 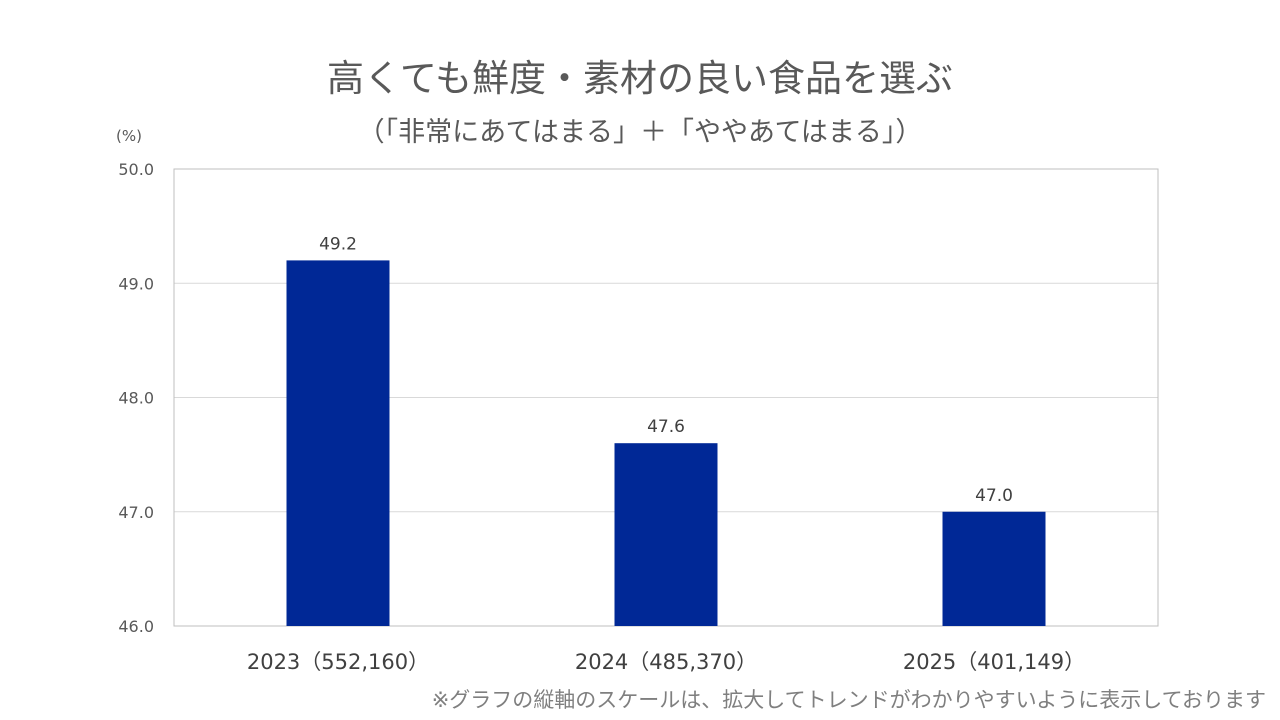 What do you see at coordinates (994, 496) in the screenshot?
I see `data-label: 47.0` at bounding box center [994, 496].